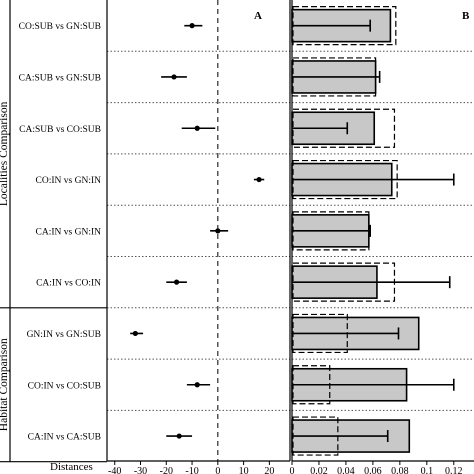 Image resolution: width=474 pixels, height=474 pixels. I want to click on panel-b-x-tick-label: 0, so click(292, 470).